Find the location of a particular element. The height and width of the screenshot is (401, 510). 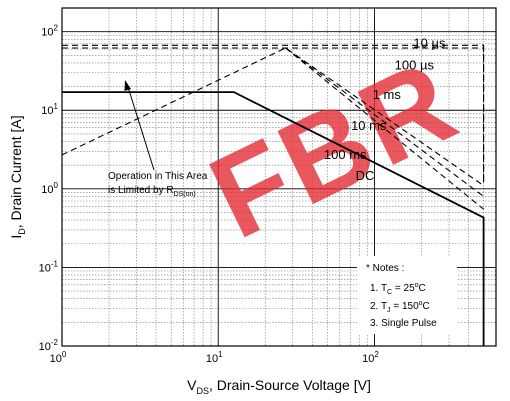

note-3: 3. Single Pulse is located at coordinates (403, 323).